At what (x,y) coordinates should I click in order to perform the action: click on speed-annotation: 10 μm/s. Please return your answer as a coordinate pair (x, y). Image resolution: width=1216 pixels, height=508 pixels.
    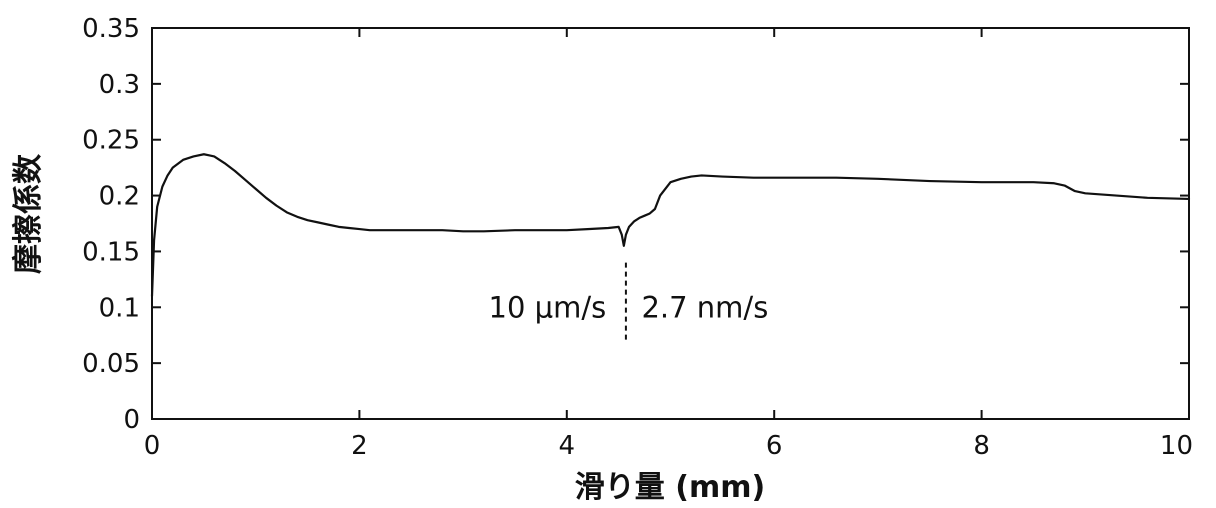
    Looking at the image, I should click on (548, 307).